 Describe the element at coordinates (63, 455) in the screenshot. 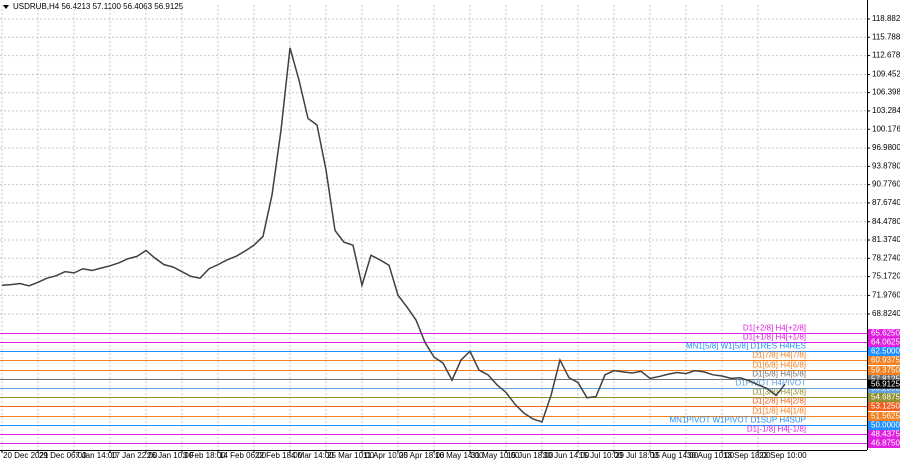

I see `x-tick-label: 29 Dec 06:00` at that location.